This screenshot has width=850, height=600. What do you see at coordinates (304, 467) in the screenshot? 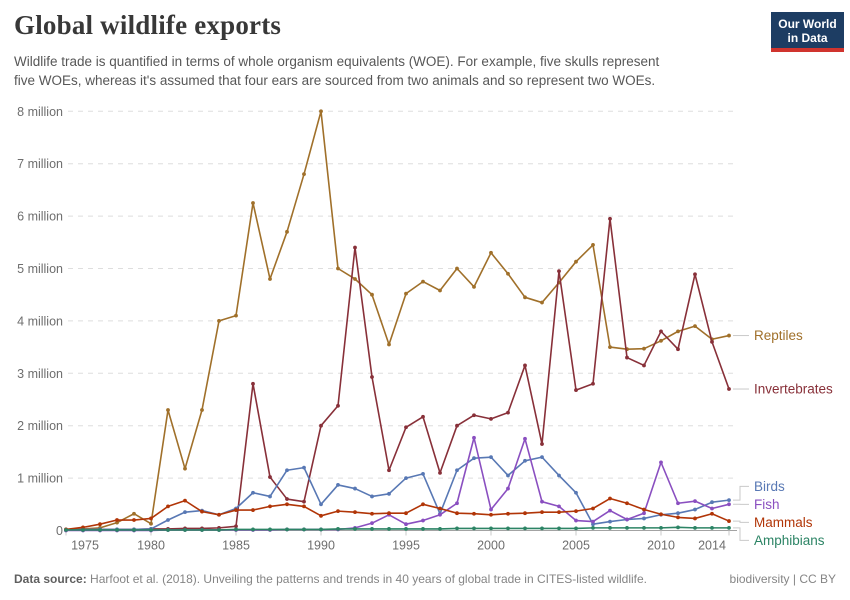
I see `data-point-birds-1989` at bounding box center [304, 467].